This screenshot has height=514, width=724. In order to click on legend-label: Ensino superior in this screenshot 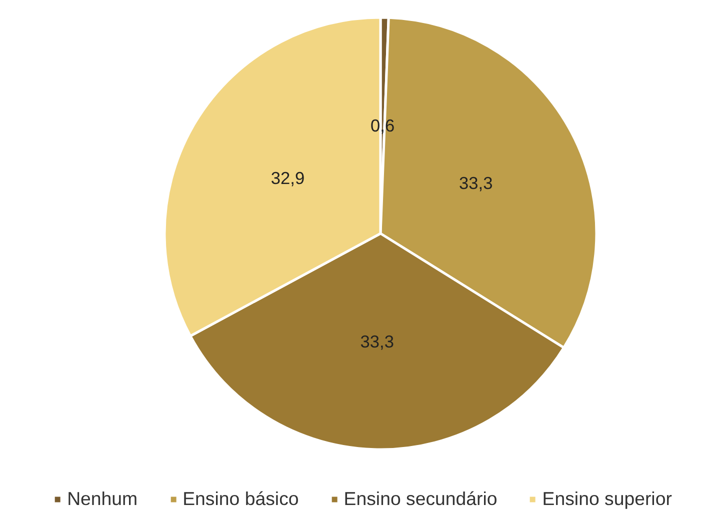, I will do `click(607, 499)`.